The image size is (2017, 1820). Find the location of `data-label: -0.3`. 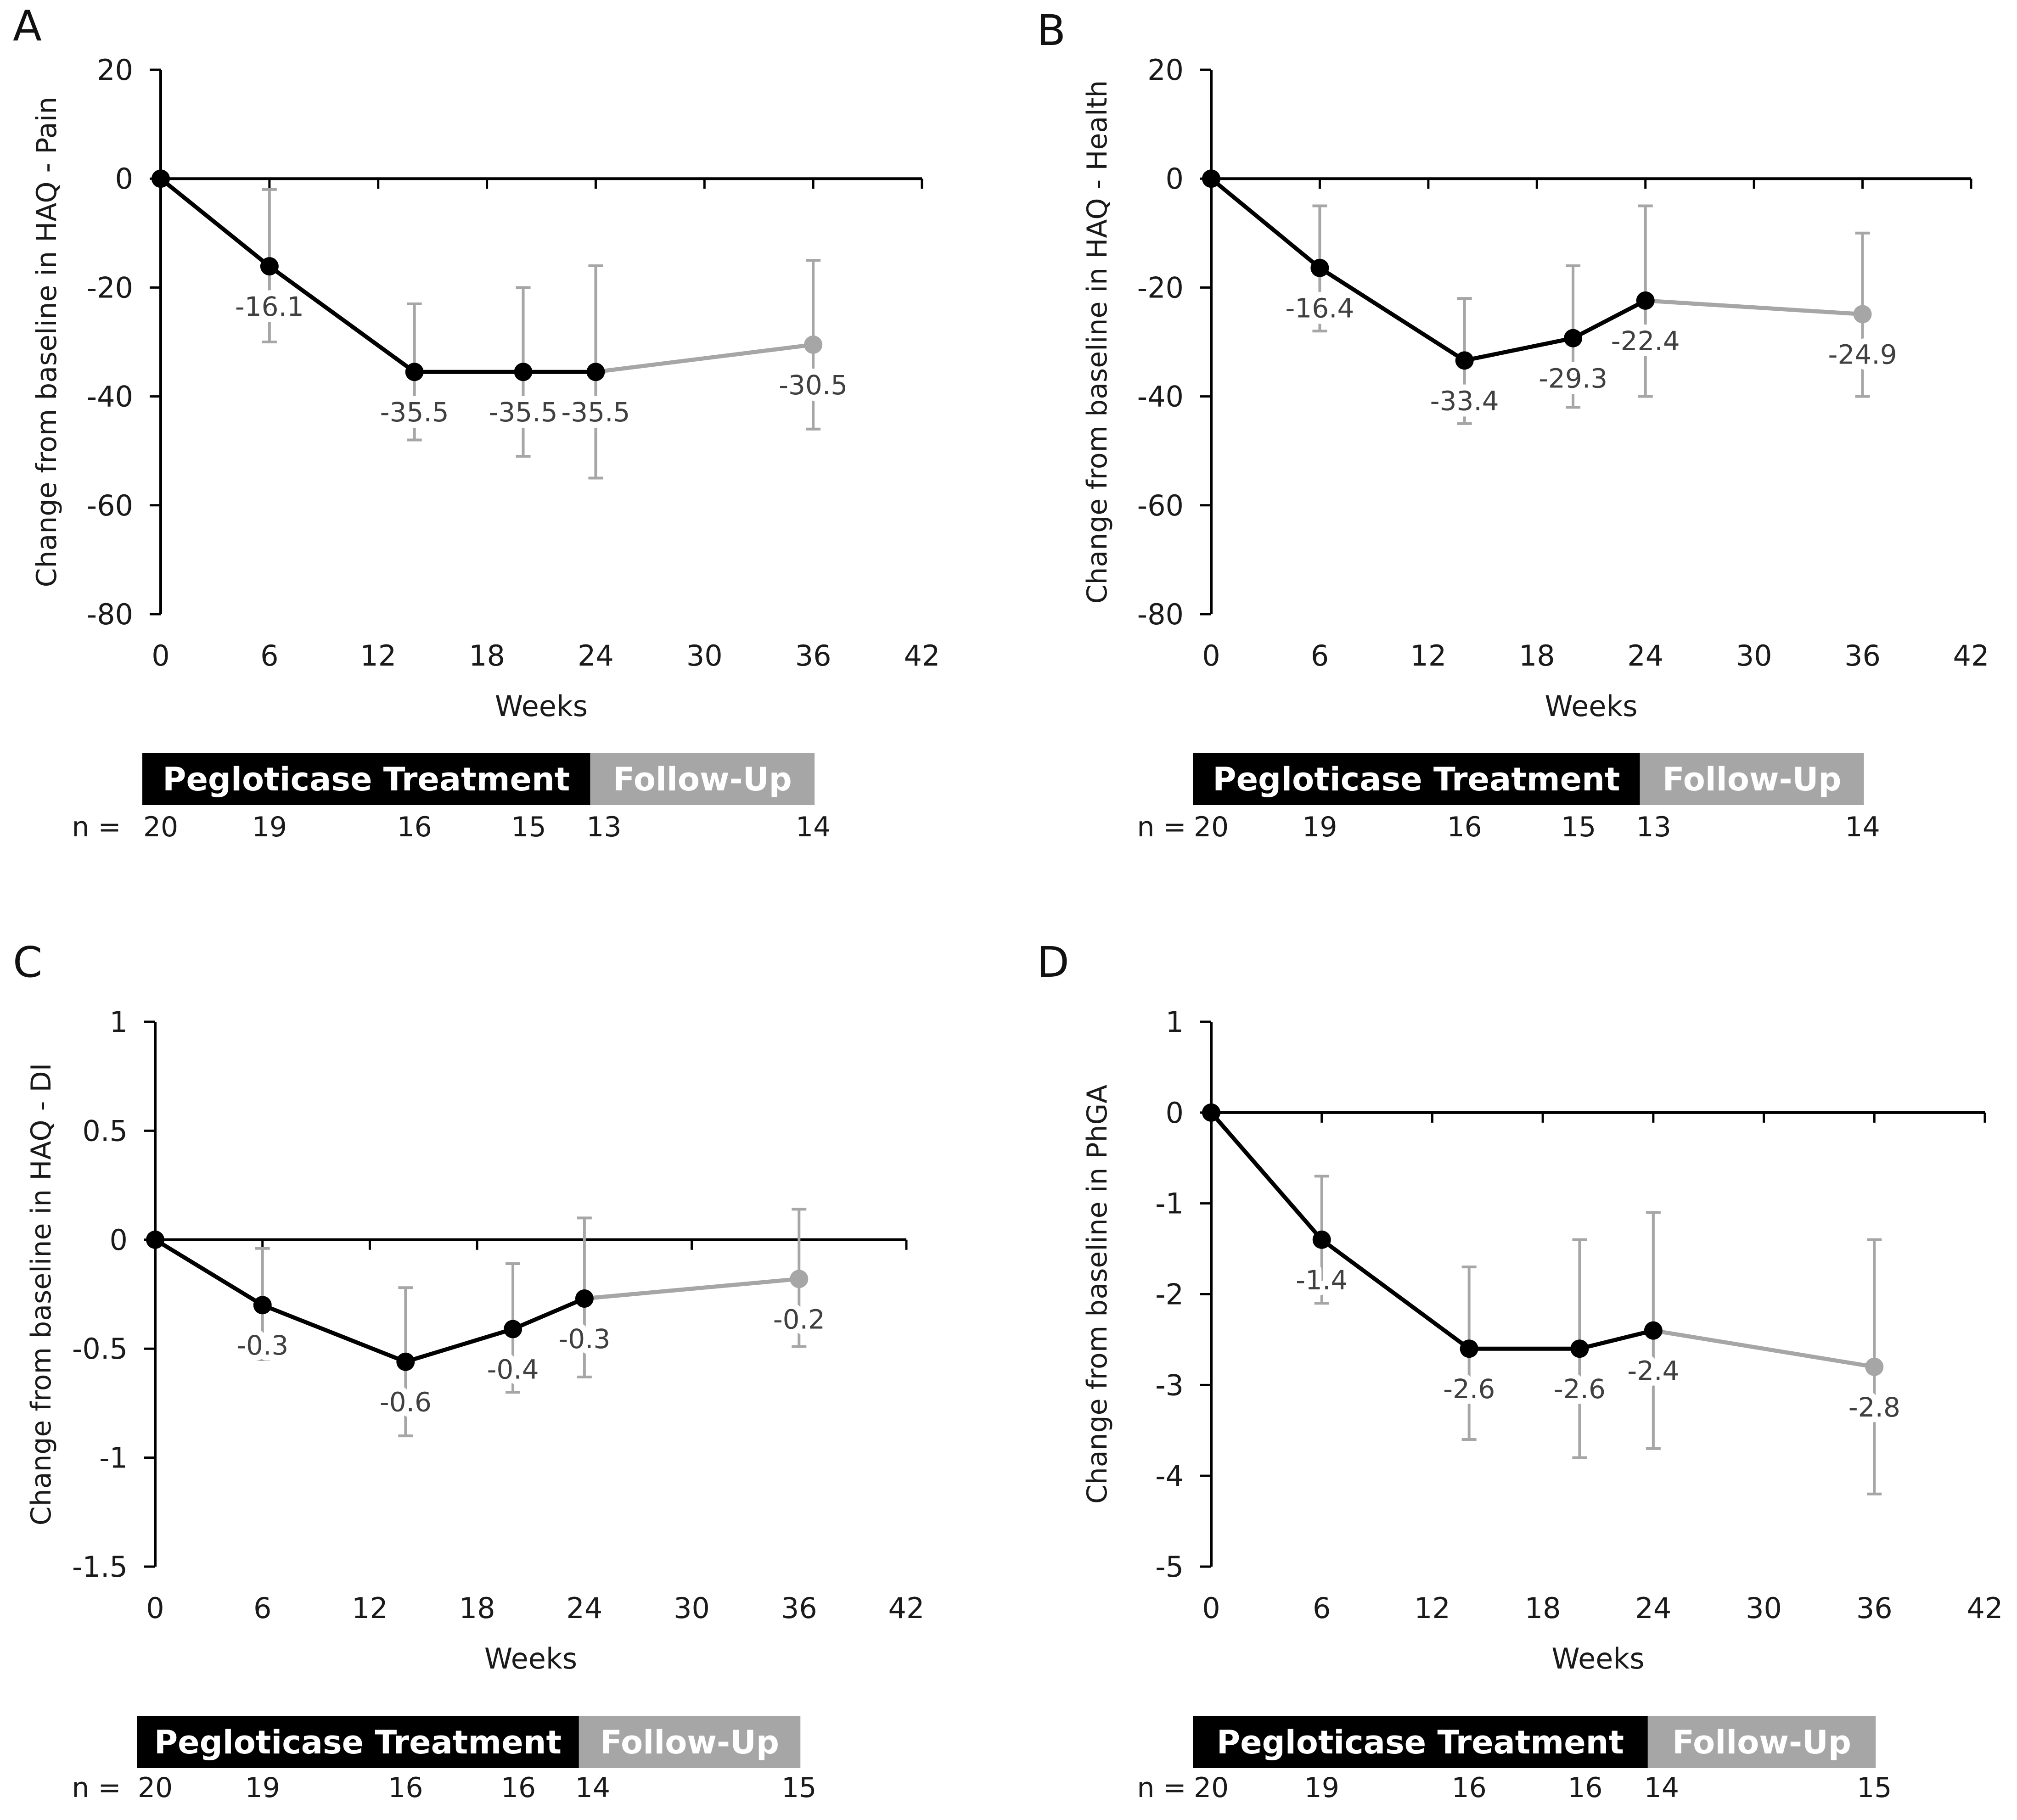

data-label: -0.3 is located at coordinates (262, 1345).